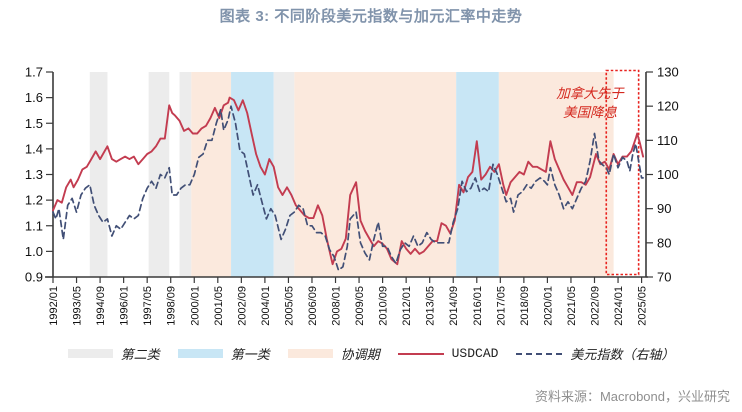  Describe the element at coordinates (454, 306) in the screenshot. I see `x-axis-tick-label: 2014/09` at that location.